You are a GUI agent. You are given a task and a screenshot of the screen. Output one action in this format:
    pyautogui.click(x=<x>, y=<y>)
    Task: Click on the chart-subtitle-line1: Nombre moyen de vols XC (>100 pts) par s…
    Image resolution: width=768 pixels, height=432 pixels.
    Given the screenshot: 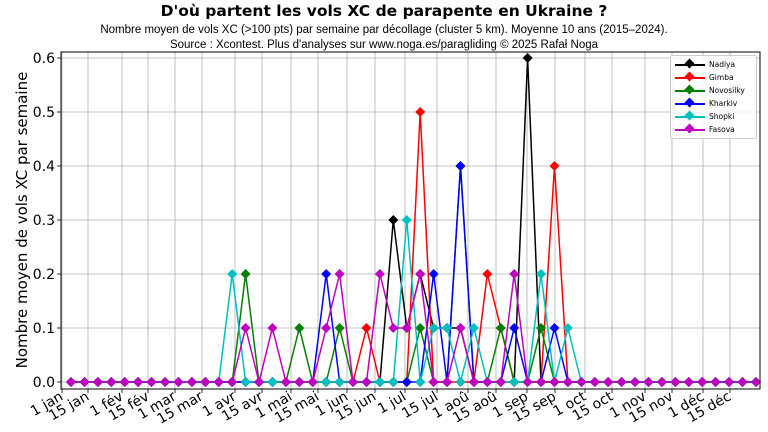 What is the action you would take?
    pyautogui.click(x=384, y=30)
    